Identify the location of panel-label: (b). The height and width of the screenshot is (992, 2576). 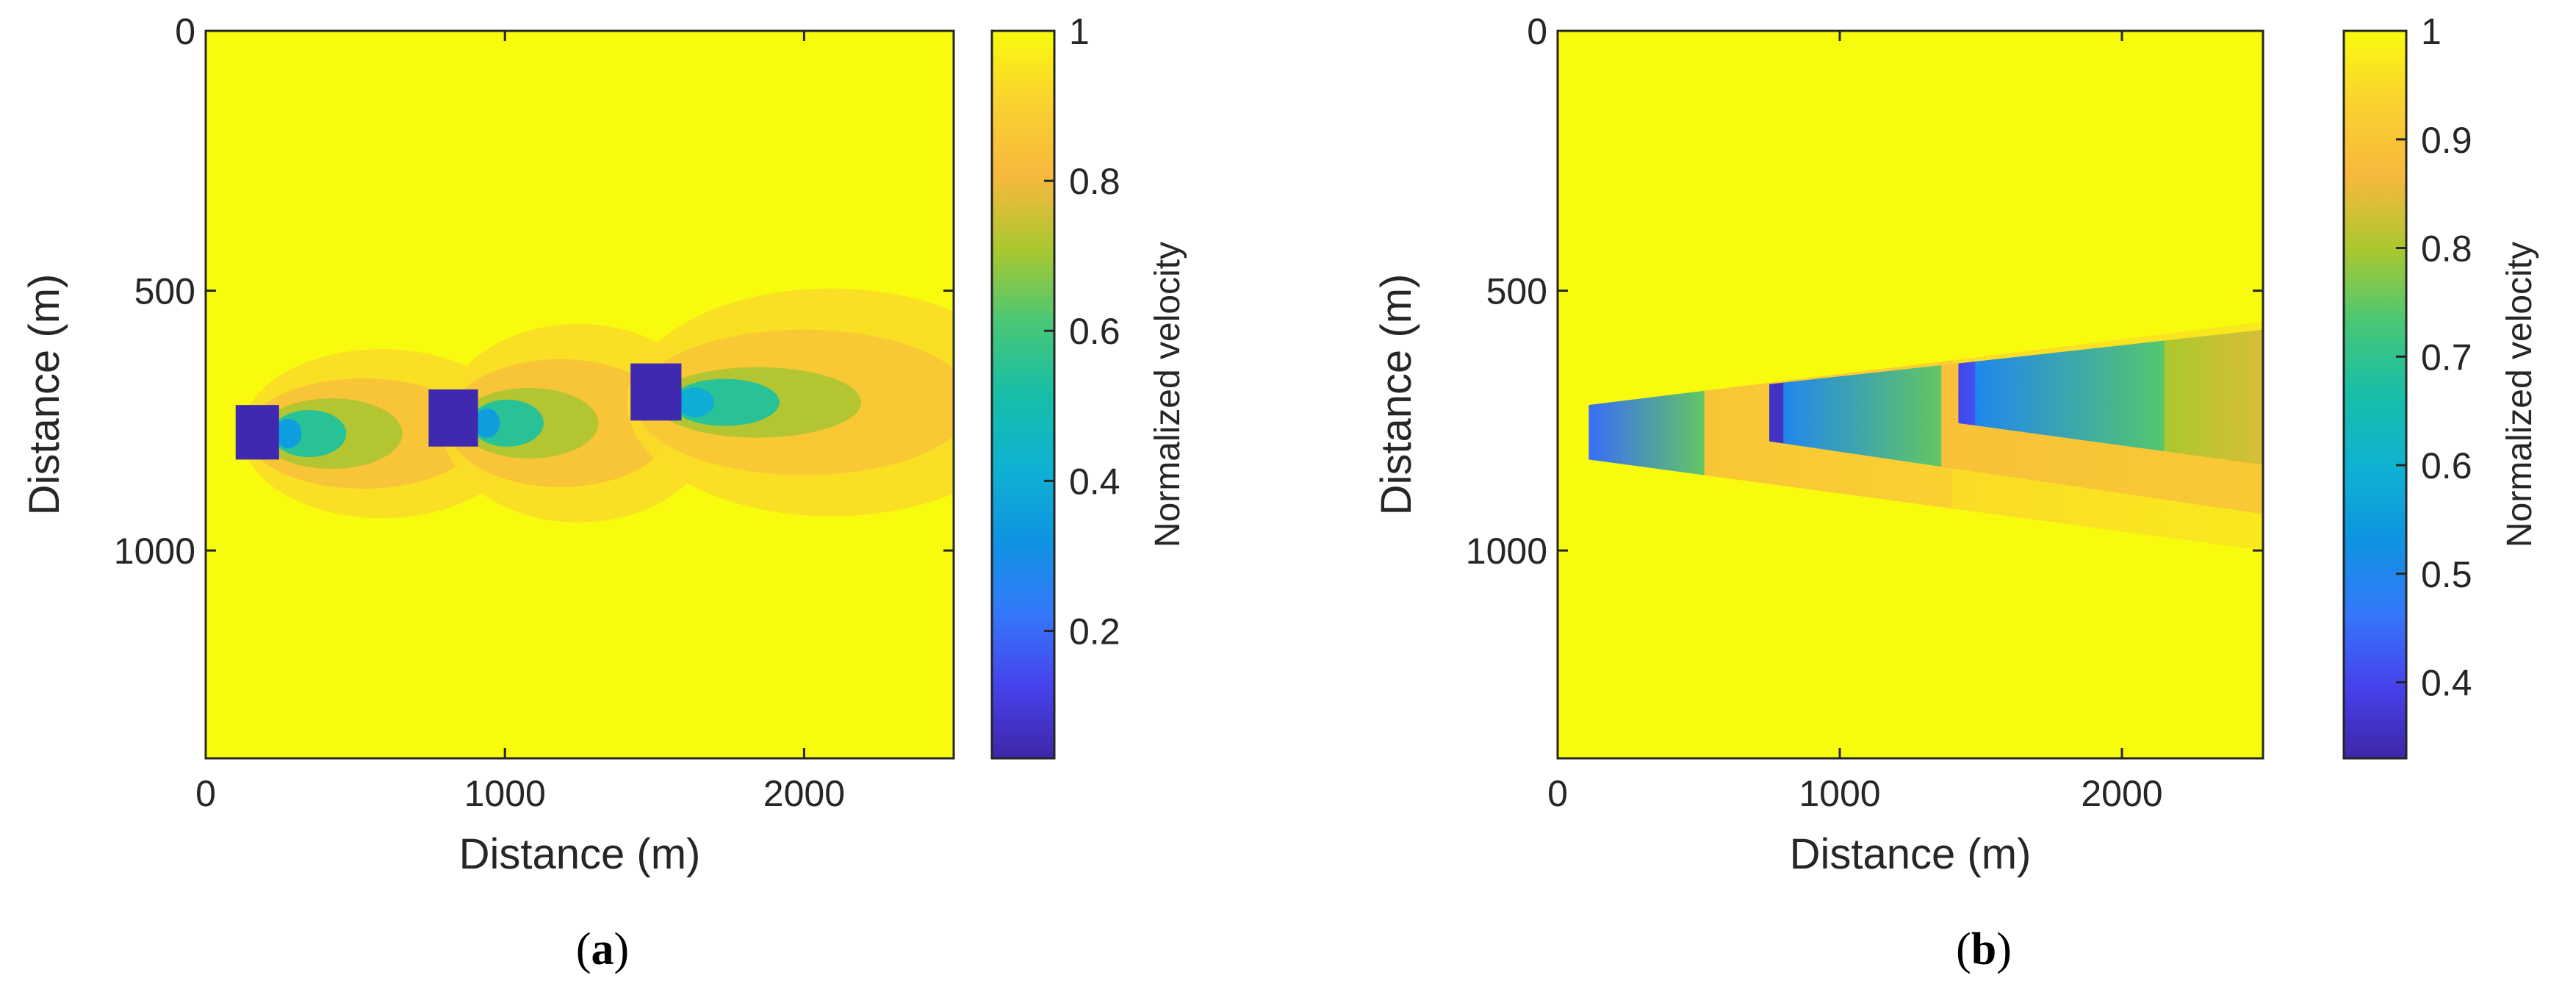
(1984, 949).